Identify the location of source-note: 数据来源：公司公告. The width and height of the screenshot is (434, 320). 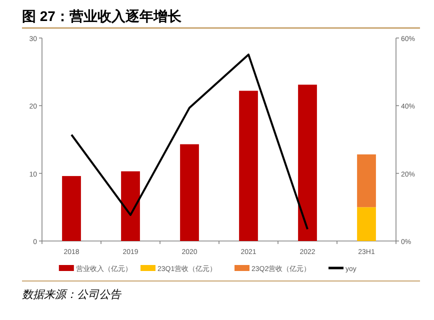
(72, 294).